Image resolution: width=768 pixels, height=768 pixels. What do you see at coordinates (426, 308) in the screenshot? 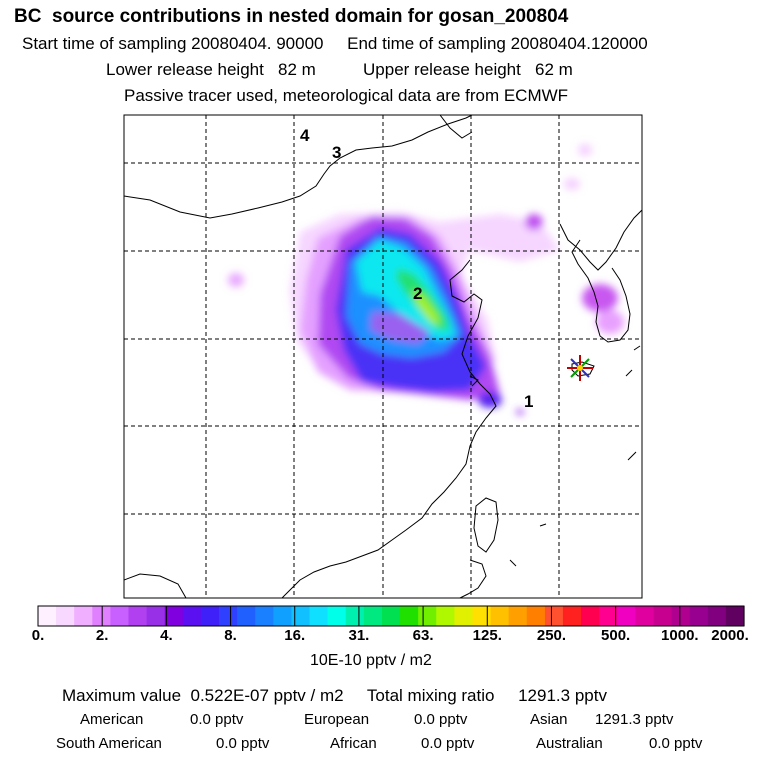
I see `plume-yellowgreen` at bounding box center [426, 308].